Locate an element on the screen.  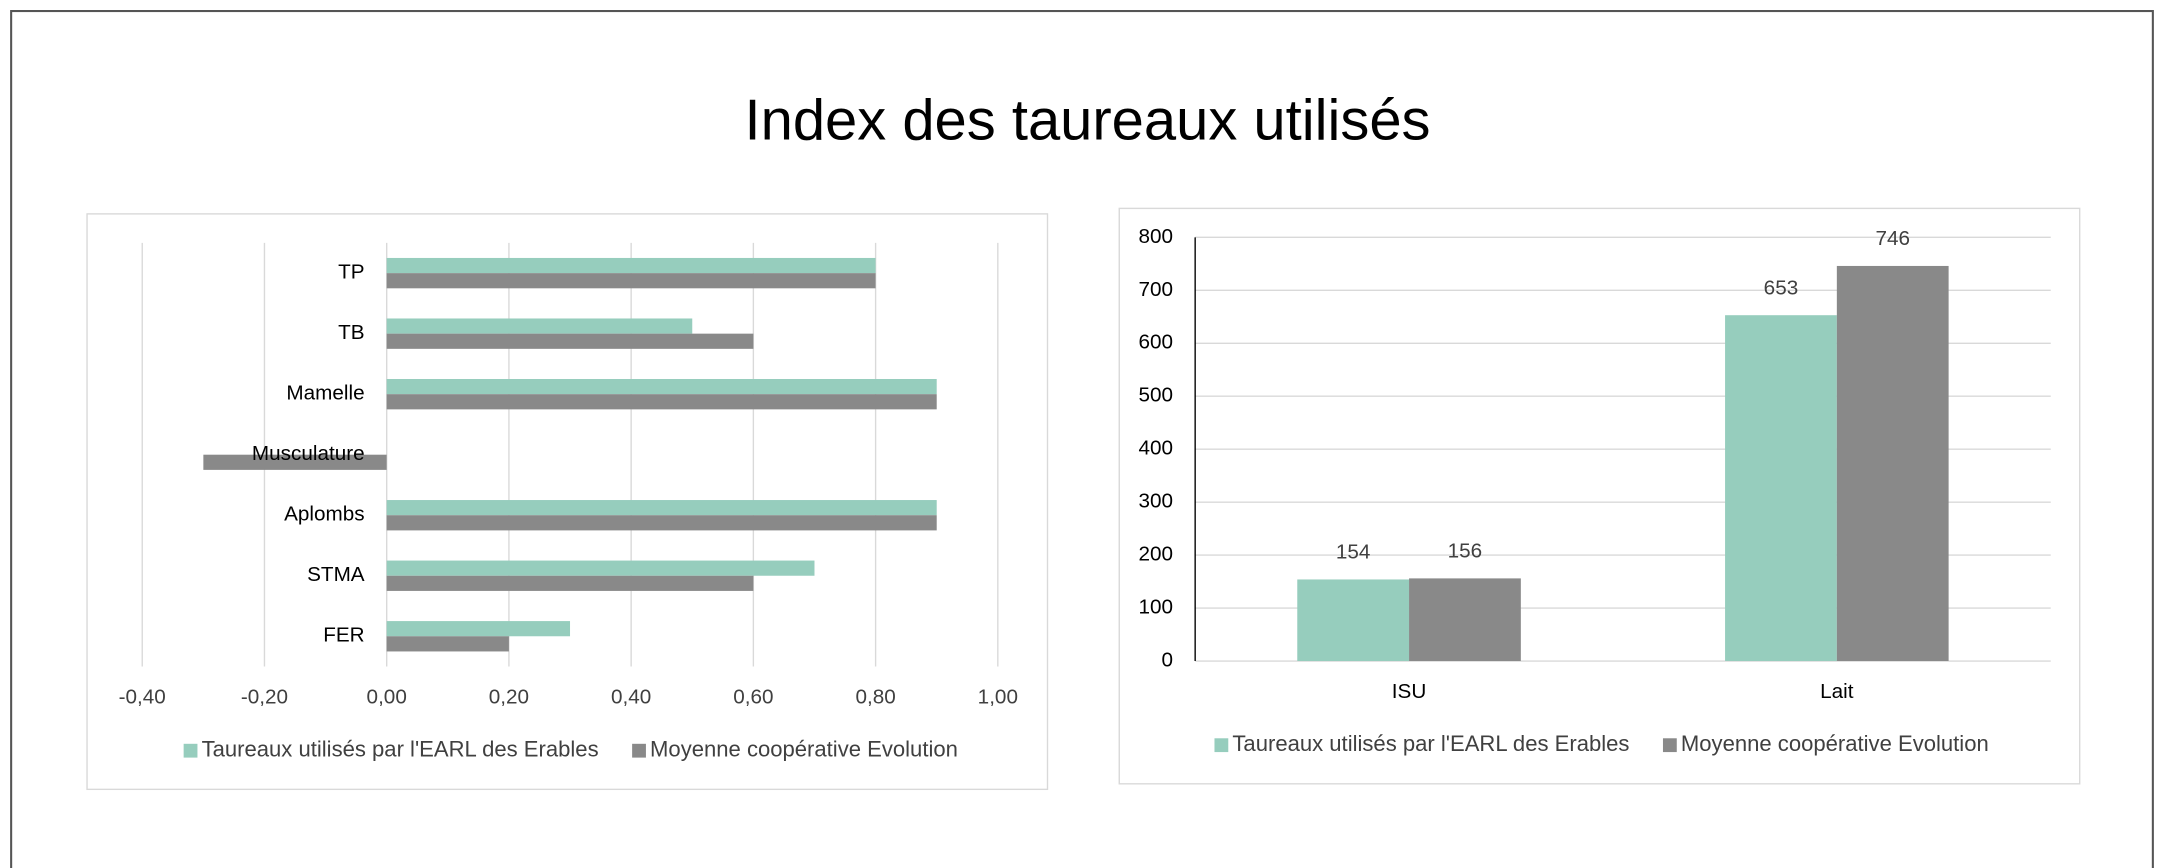
category-label: STMA is located at coordinates (336, 574).